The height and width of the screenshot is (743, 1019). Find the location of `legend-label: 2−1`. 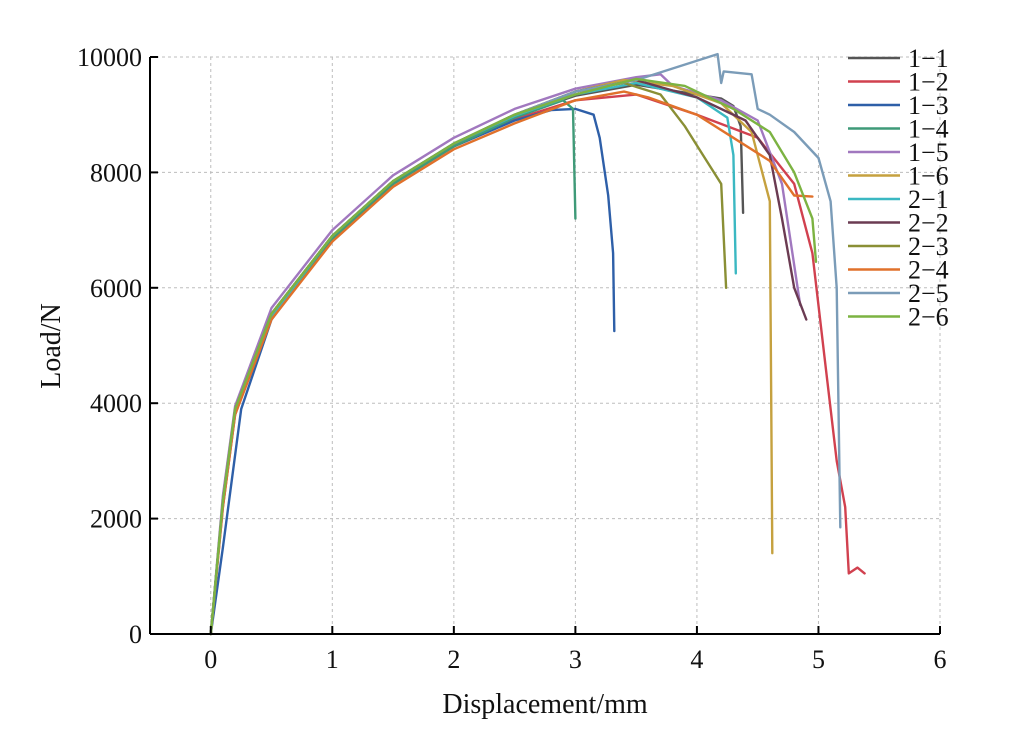

legend-label: 2−1 is located at coordinates (928, 199).